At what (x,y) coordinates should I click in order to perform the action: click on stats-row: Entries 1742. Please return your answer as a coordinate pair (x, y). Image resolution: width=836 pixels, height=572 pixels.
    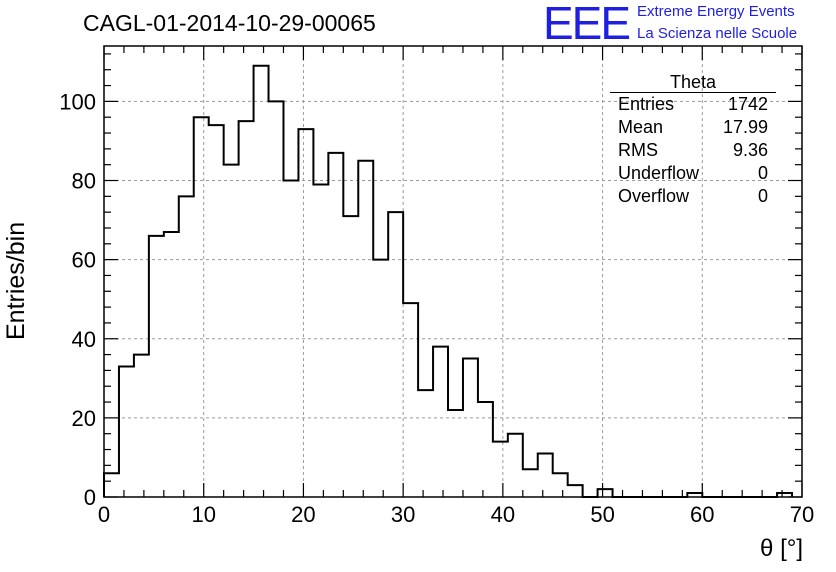
    Looking at the image, I should click on (693, 104).